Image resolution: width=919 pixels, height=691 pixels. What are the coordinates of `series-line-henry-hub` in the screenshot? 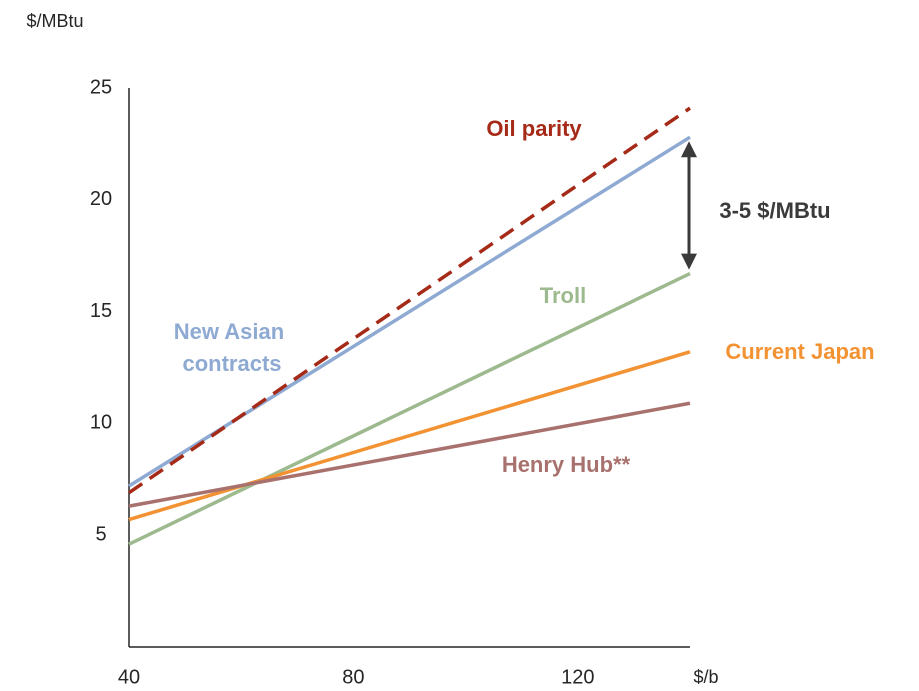 It's located at (409, 454).